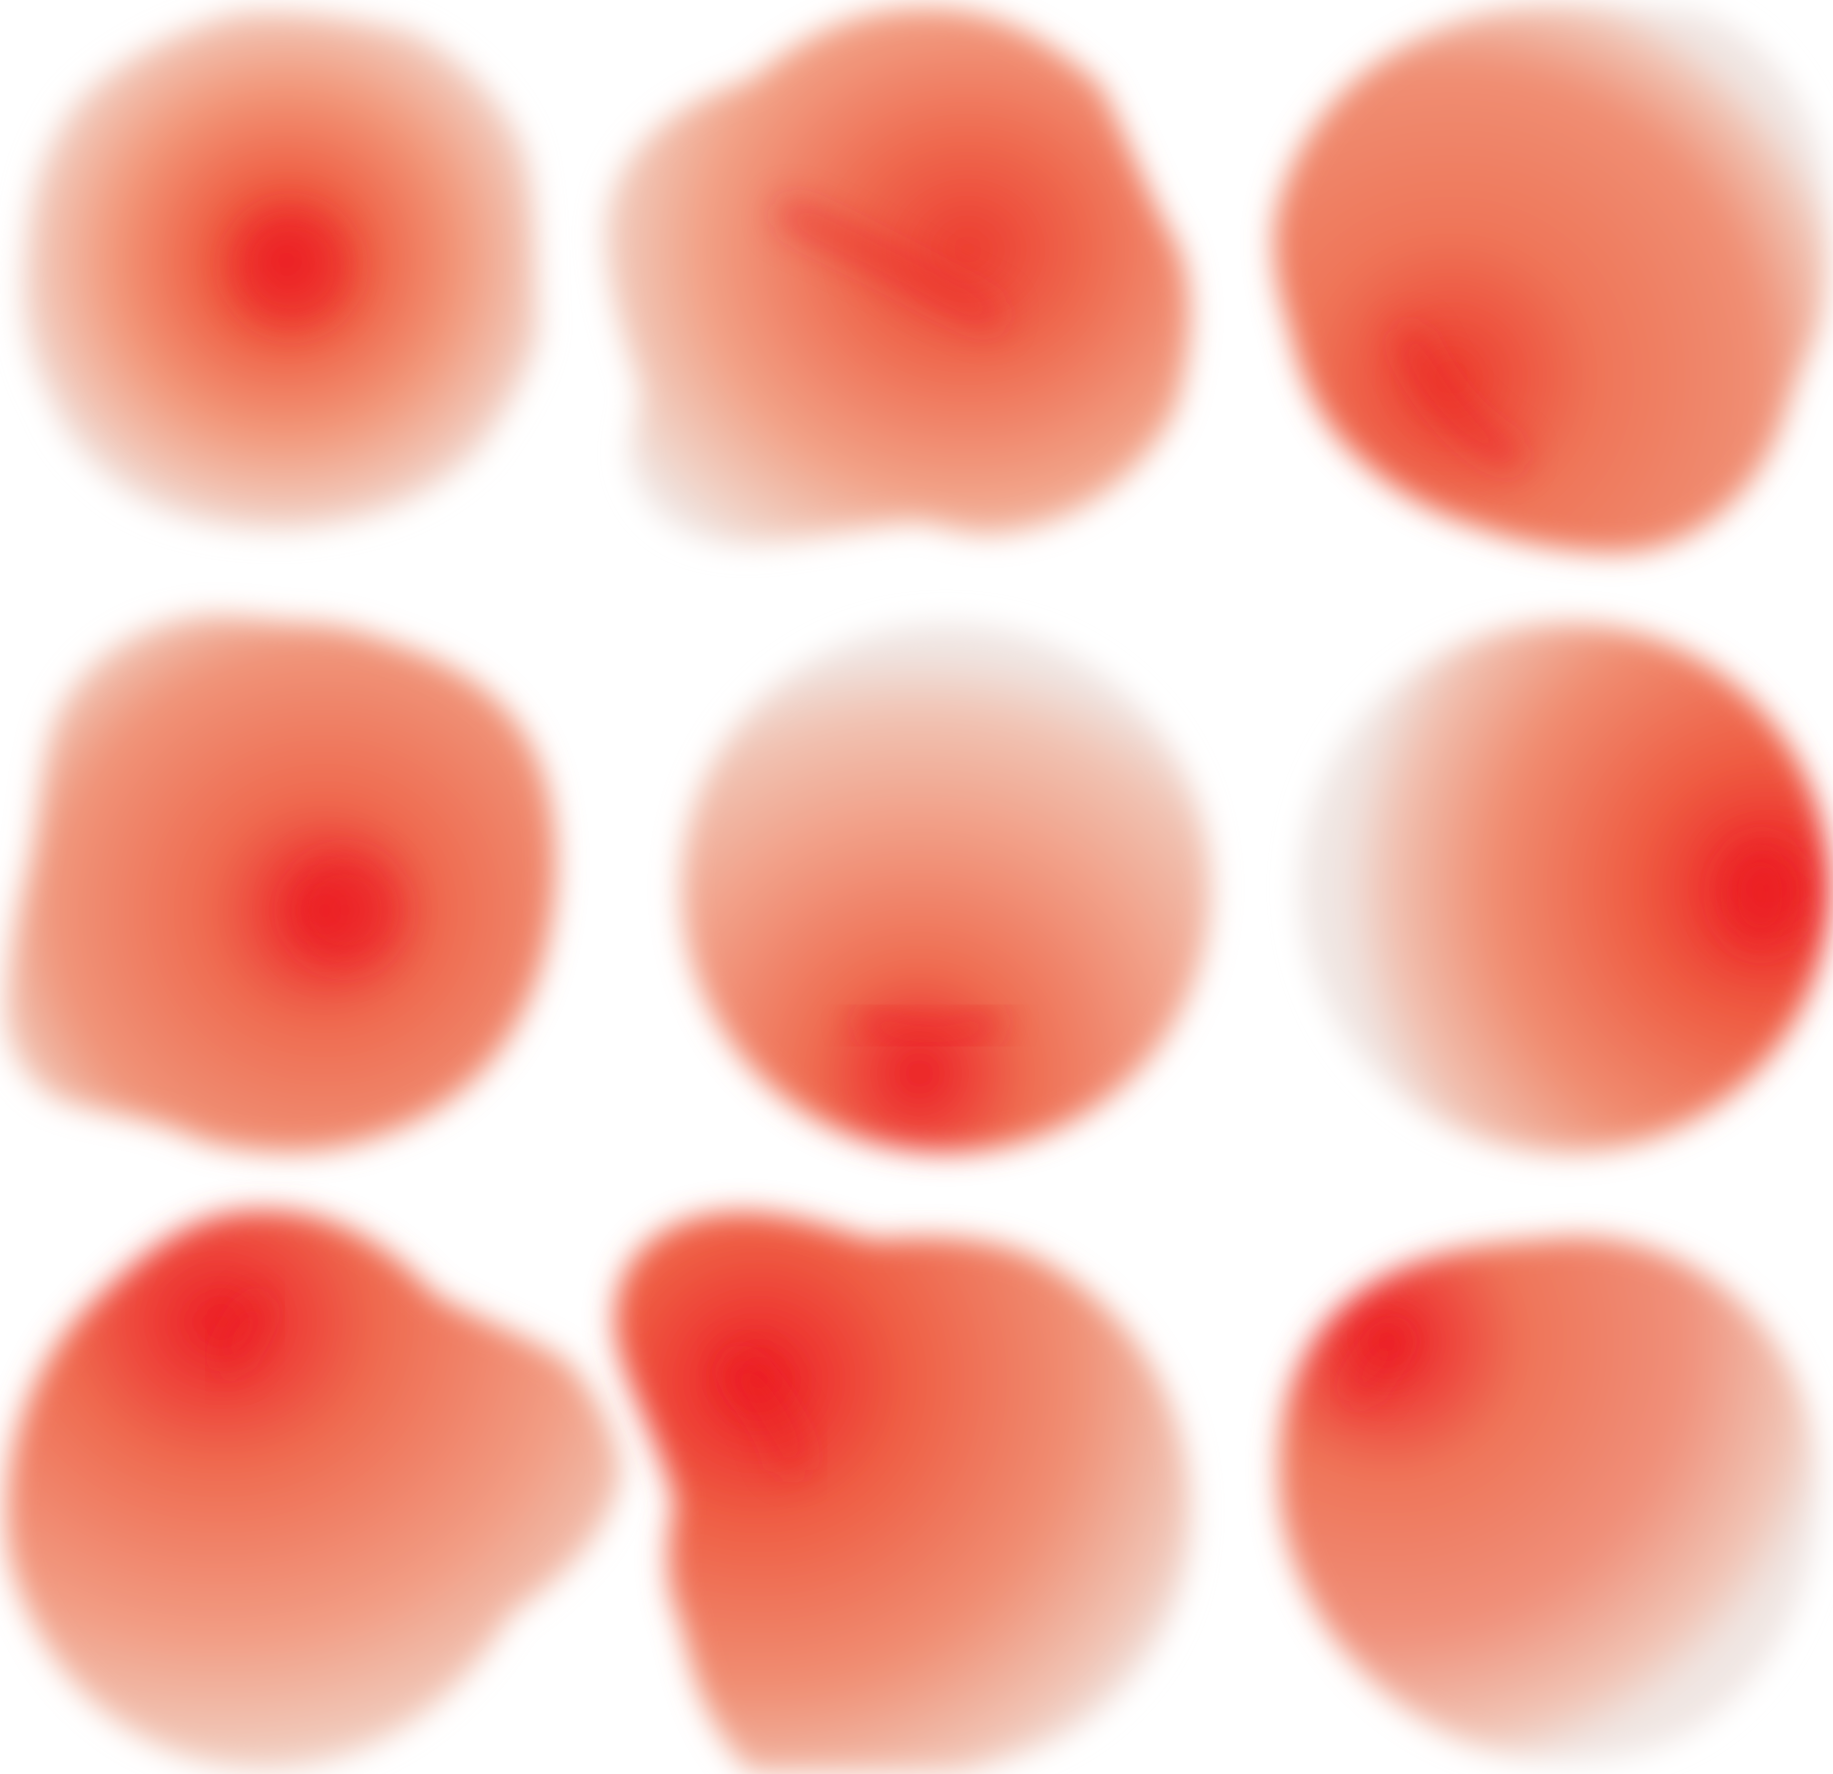 The width and height of the screenshot is (1833, 1774). Describe the element at coordinates (1565, 888) in the screenshot. I see `blob-r2-c3` at that location.